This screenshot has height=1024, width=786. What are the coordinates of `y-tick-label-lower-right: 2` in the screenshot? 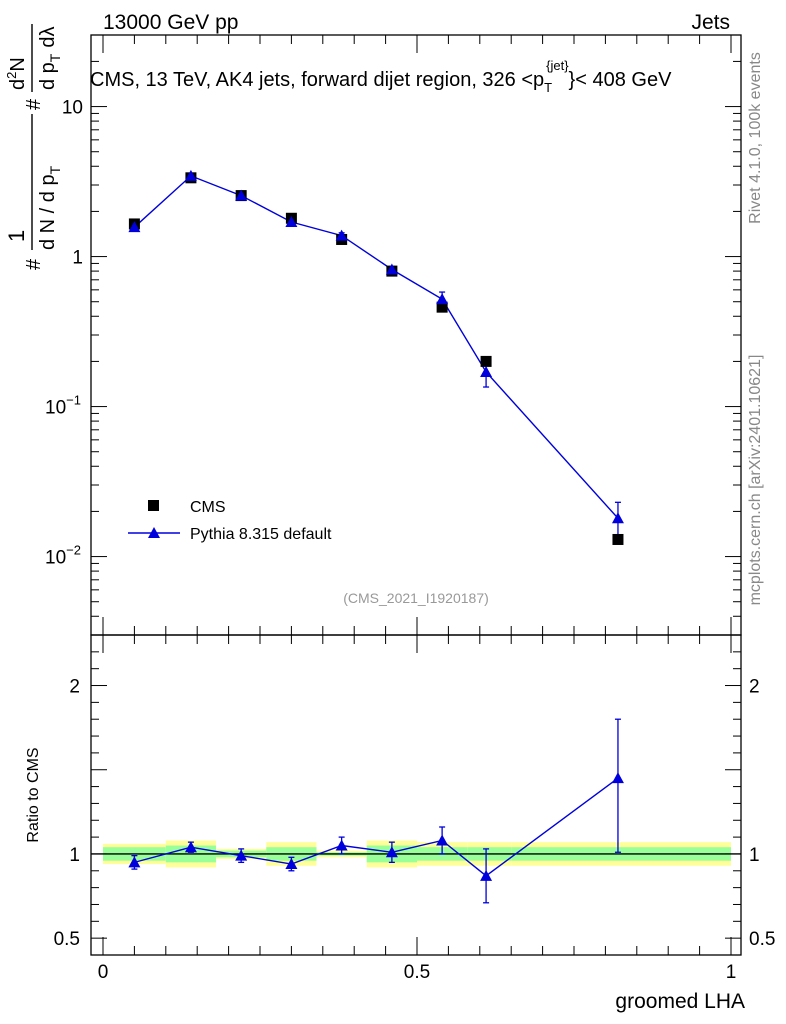 It's located at (754, 687).